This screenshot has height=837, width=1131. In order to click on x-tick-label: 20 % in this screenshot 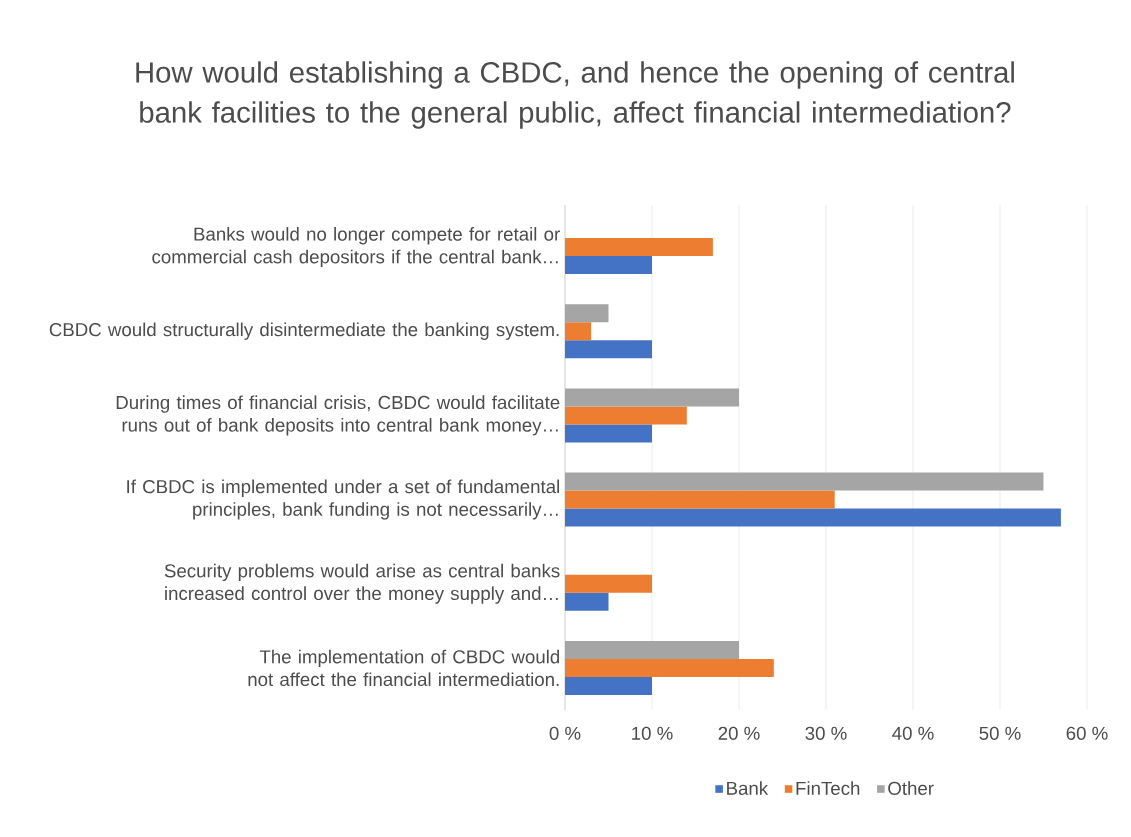, I will do `click(739, 733)`.